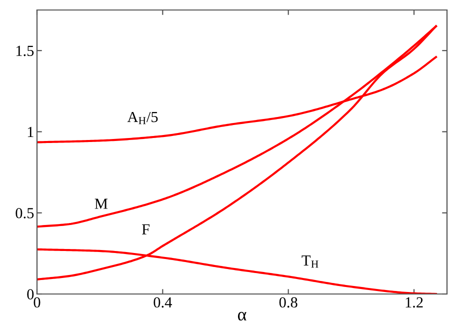 The height and width of the screenshot is (324, 463). I want to click on series-label: A$_{H}$/5, so click(142, 118).